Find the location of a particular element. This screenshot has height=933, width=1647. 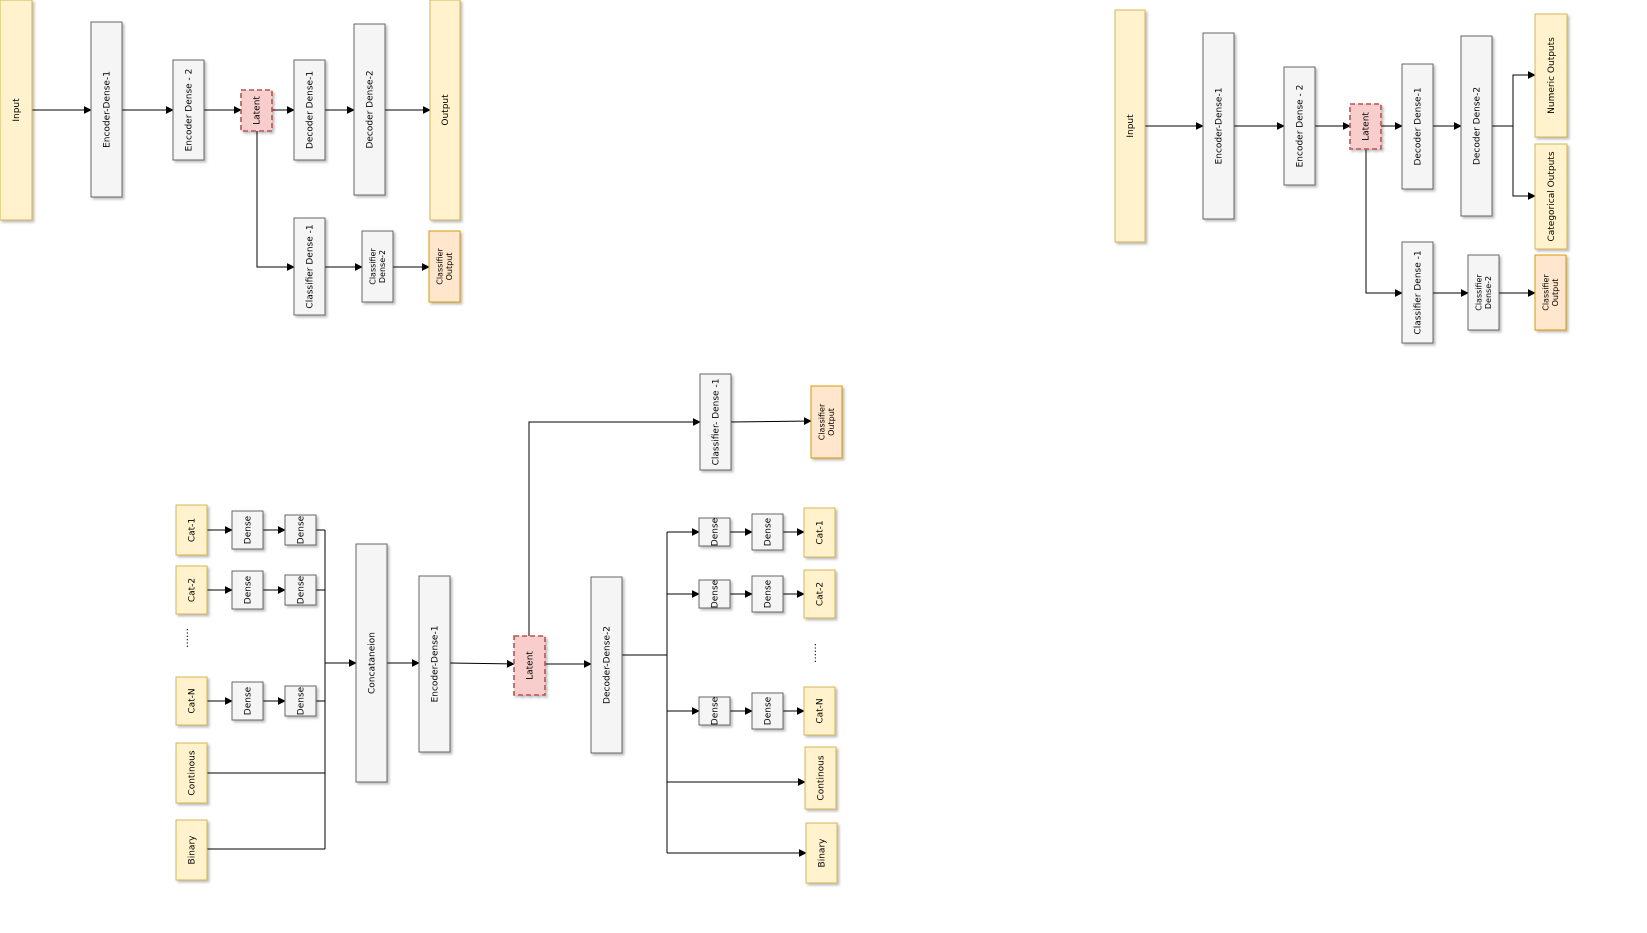

tl-decoder-dense-2-label-line: Decoder Dense-2 is located at coordinates (371, 109).